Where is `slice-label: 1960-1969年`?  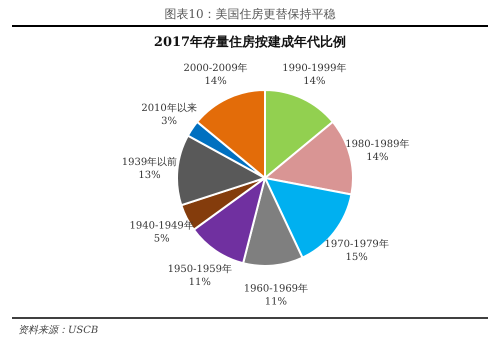 slice-label: 1960-1969年 is located at coordinates (276, 288).